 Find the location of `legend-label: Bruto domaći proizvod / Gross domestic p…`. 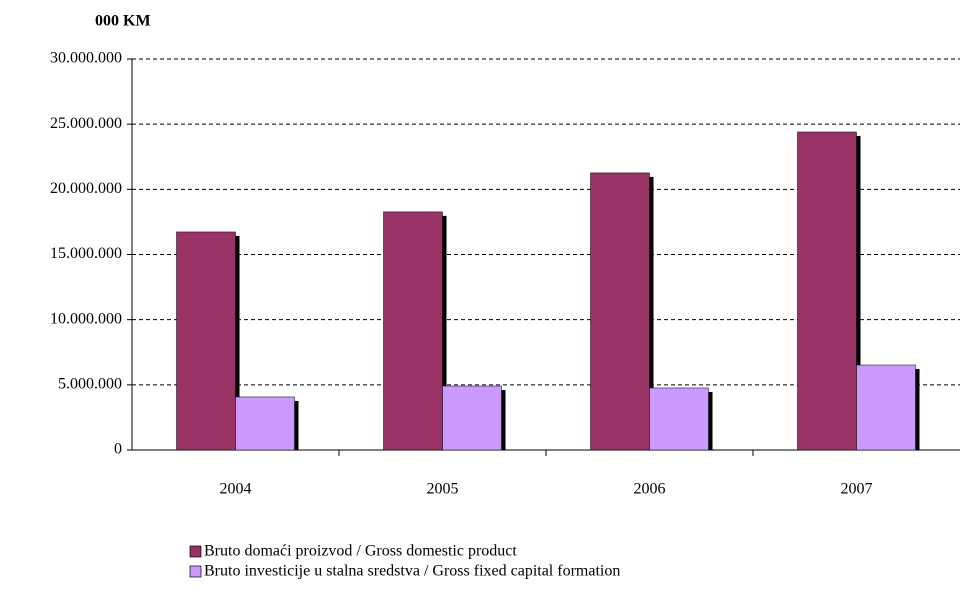

legend-label: Bruto domaći proizvod / Gross domestic p… is located at coordinates (360, 551).